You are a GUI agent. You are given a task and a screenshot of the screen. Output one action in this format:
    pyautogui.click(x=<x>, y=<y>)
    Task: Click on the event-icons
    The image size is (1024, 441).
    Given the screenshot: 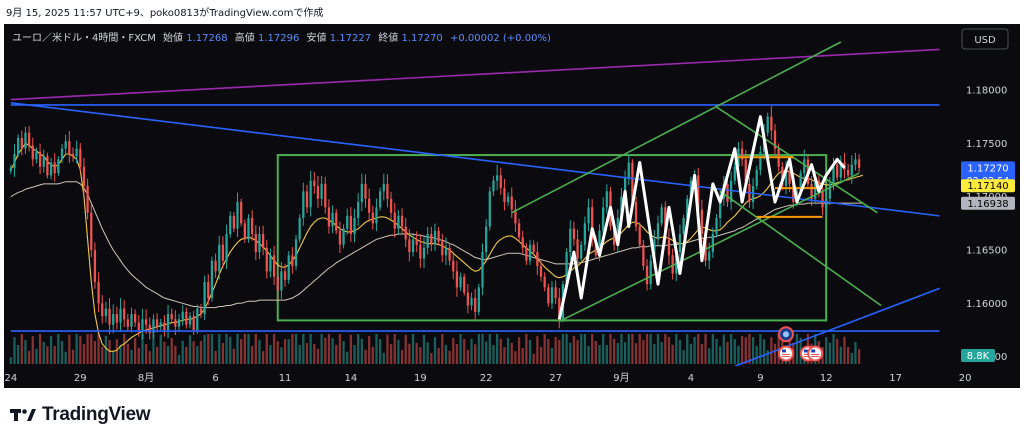 What is the action you would take?
    pyautogui.click(x=800, y=344)
    